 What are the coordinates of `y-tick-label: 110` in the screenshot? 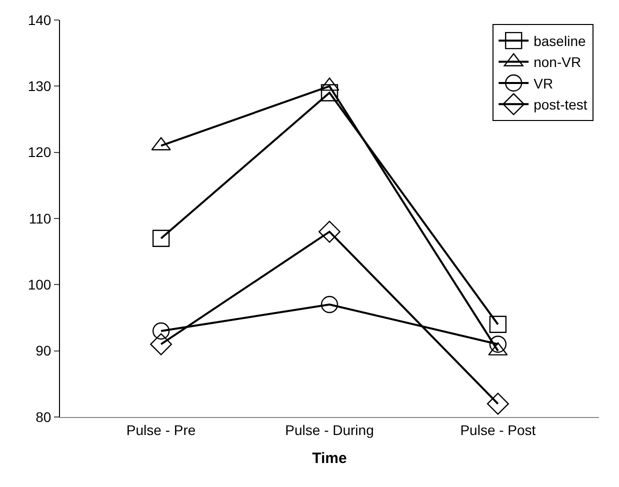 It's located at (40, 218).